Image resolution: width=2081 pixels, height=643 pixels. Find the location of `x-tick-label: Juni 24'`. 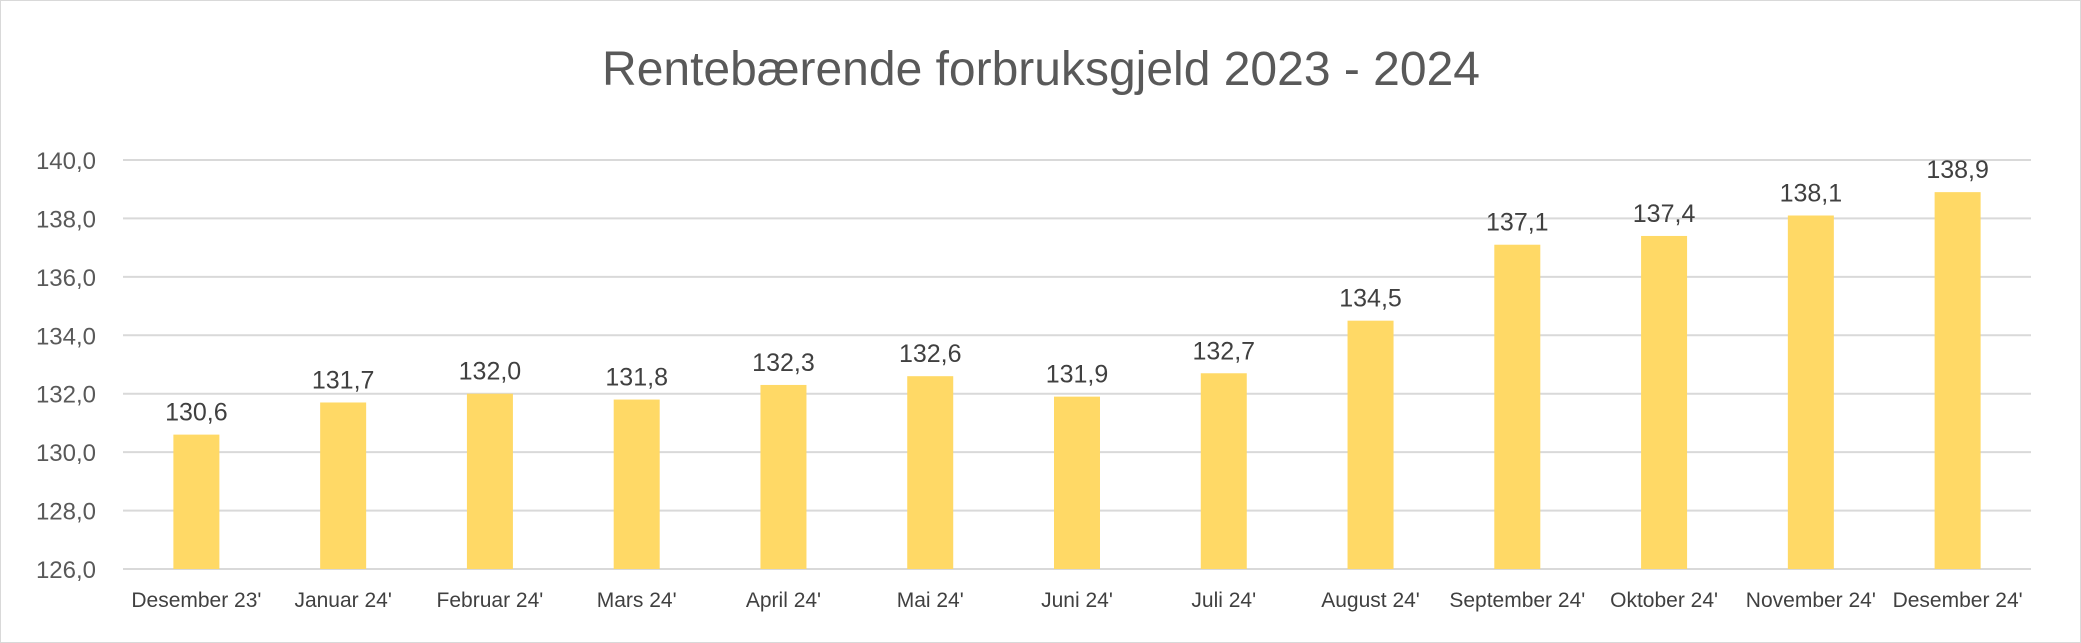

x-tick-label: Juni 24' is located at coordinates (1077, 600).